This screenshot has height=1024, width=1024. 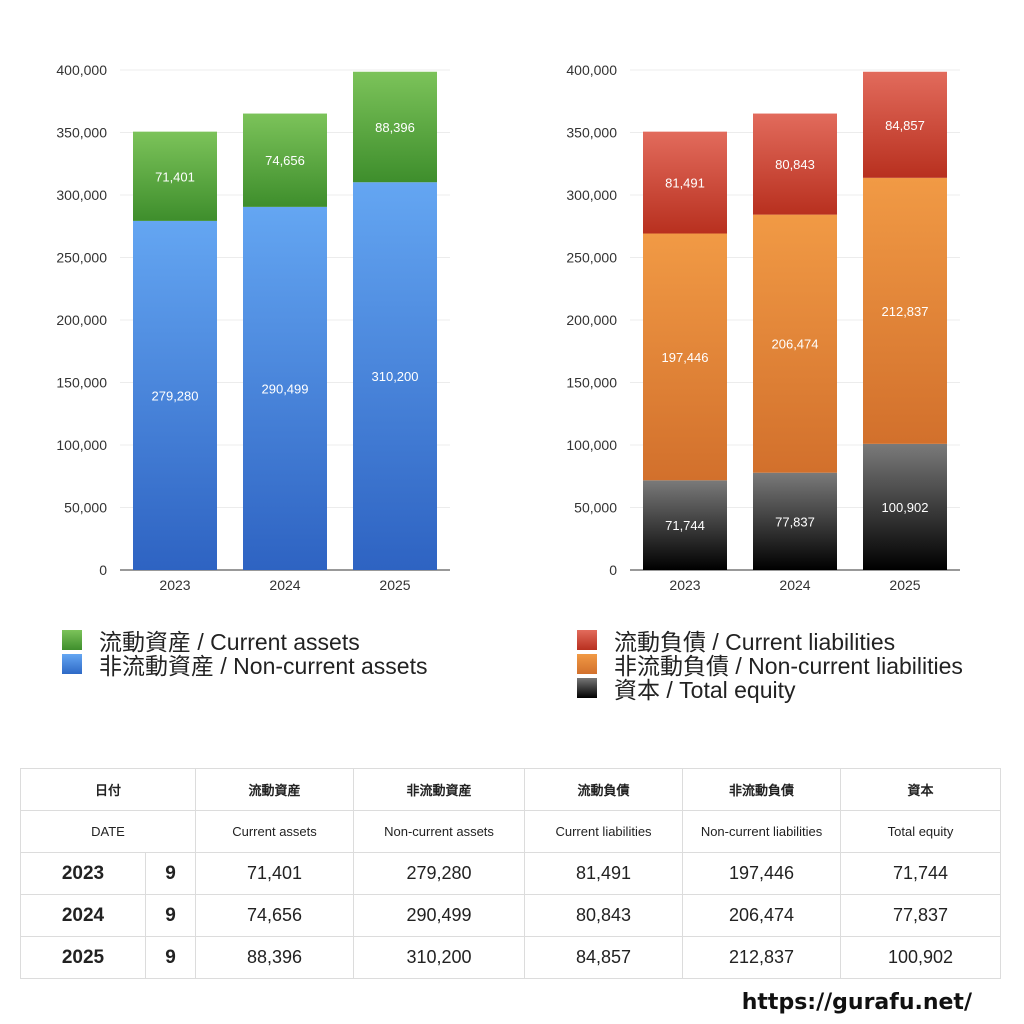 I want to click on liab-bar-1-2025, so click(x=905, y=310).